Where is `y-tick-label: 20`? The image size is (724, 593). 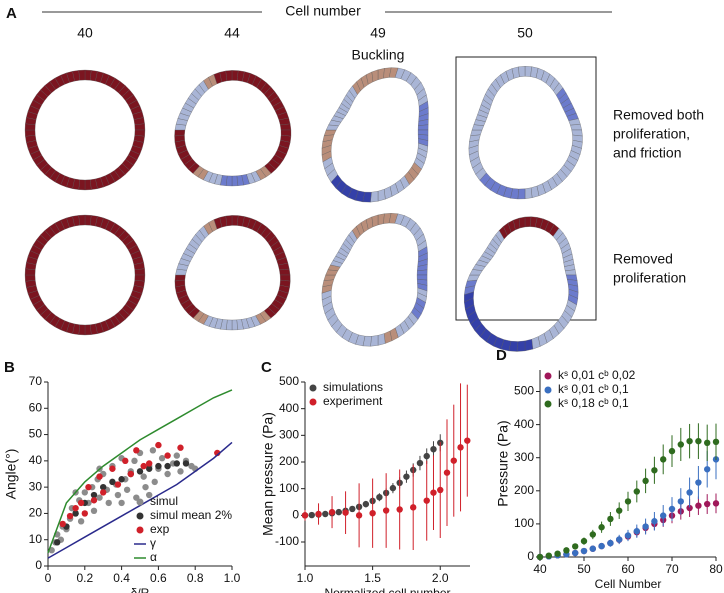
y-tick-label: 20 is located at coordinates (36, 513).